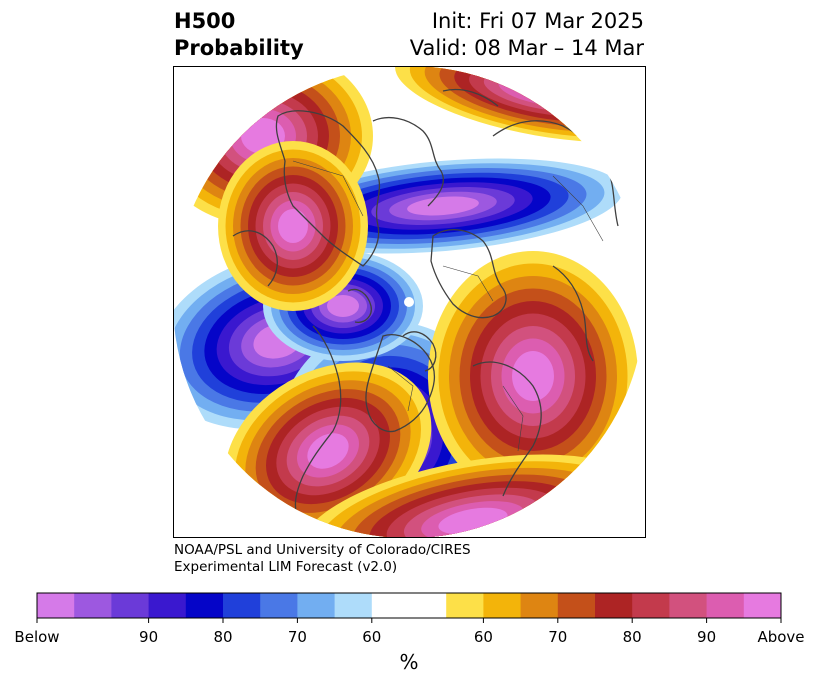 The height and width of the screenshot is (686, 819). I want to click on colorbar-swatches, so click(409, 605).